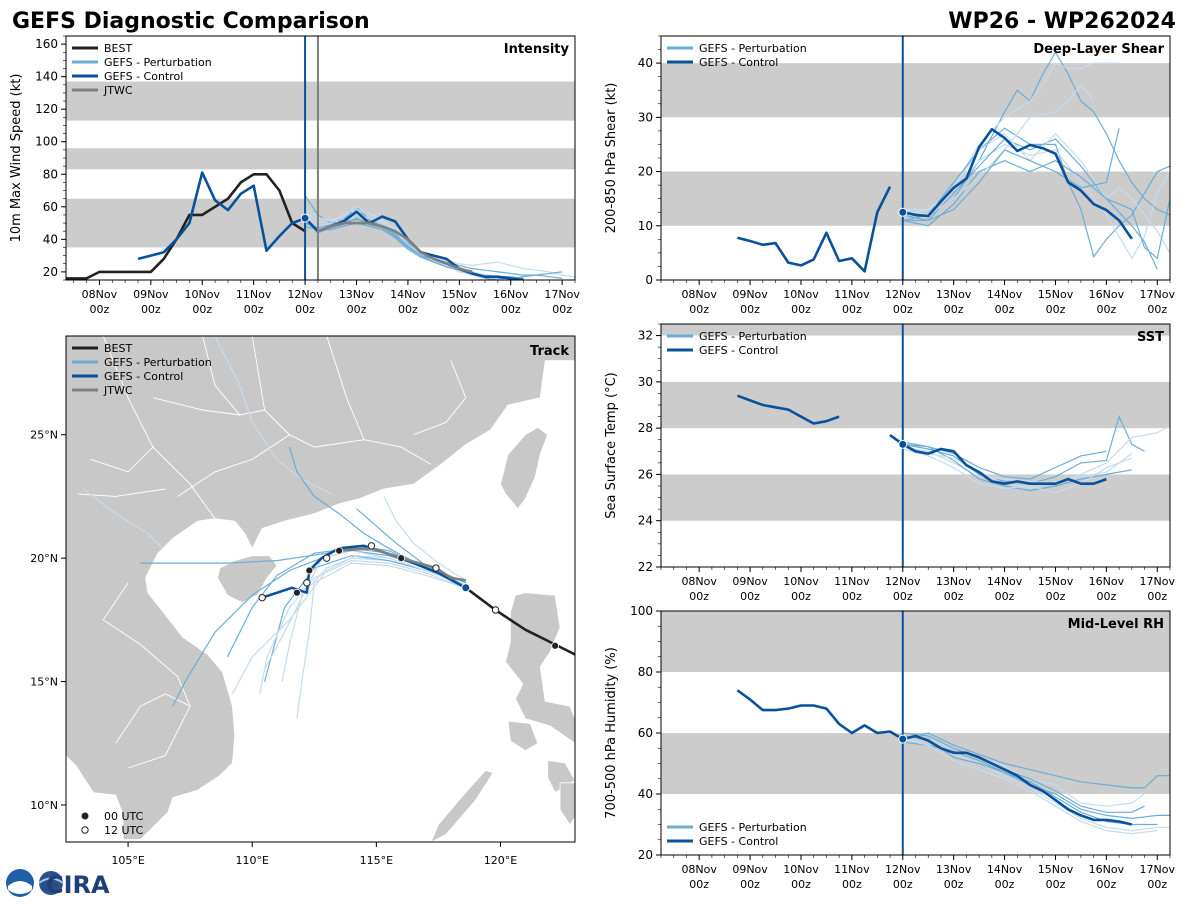 Image resolution: width=1200 pixels, height=904 pixels. Describe the element at coordinates (46, 77) in the screenshot. I see `intensity-ytick-label: 140` at that location.